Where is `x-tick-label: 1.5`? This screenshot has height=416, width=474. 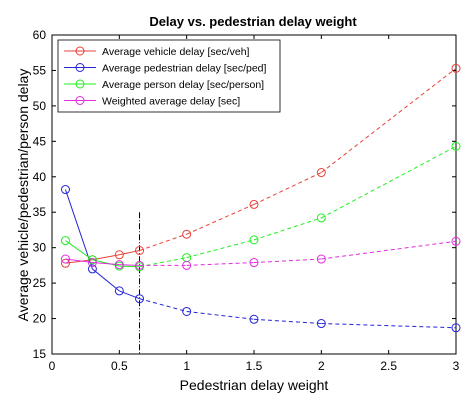 x-tick-label: 1.5 is located at coordinates (254, 366).